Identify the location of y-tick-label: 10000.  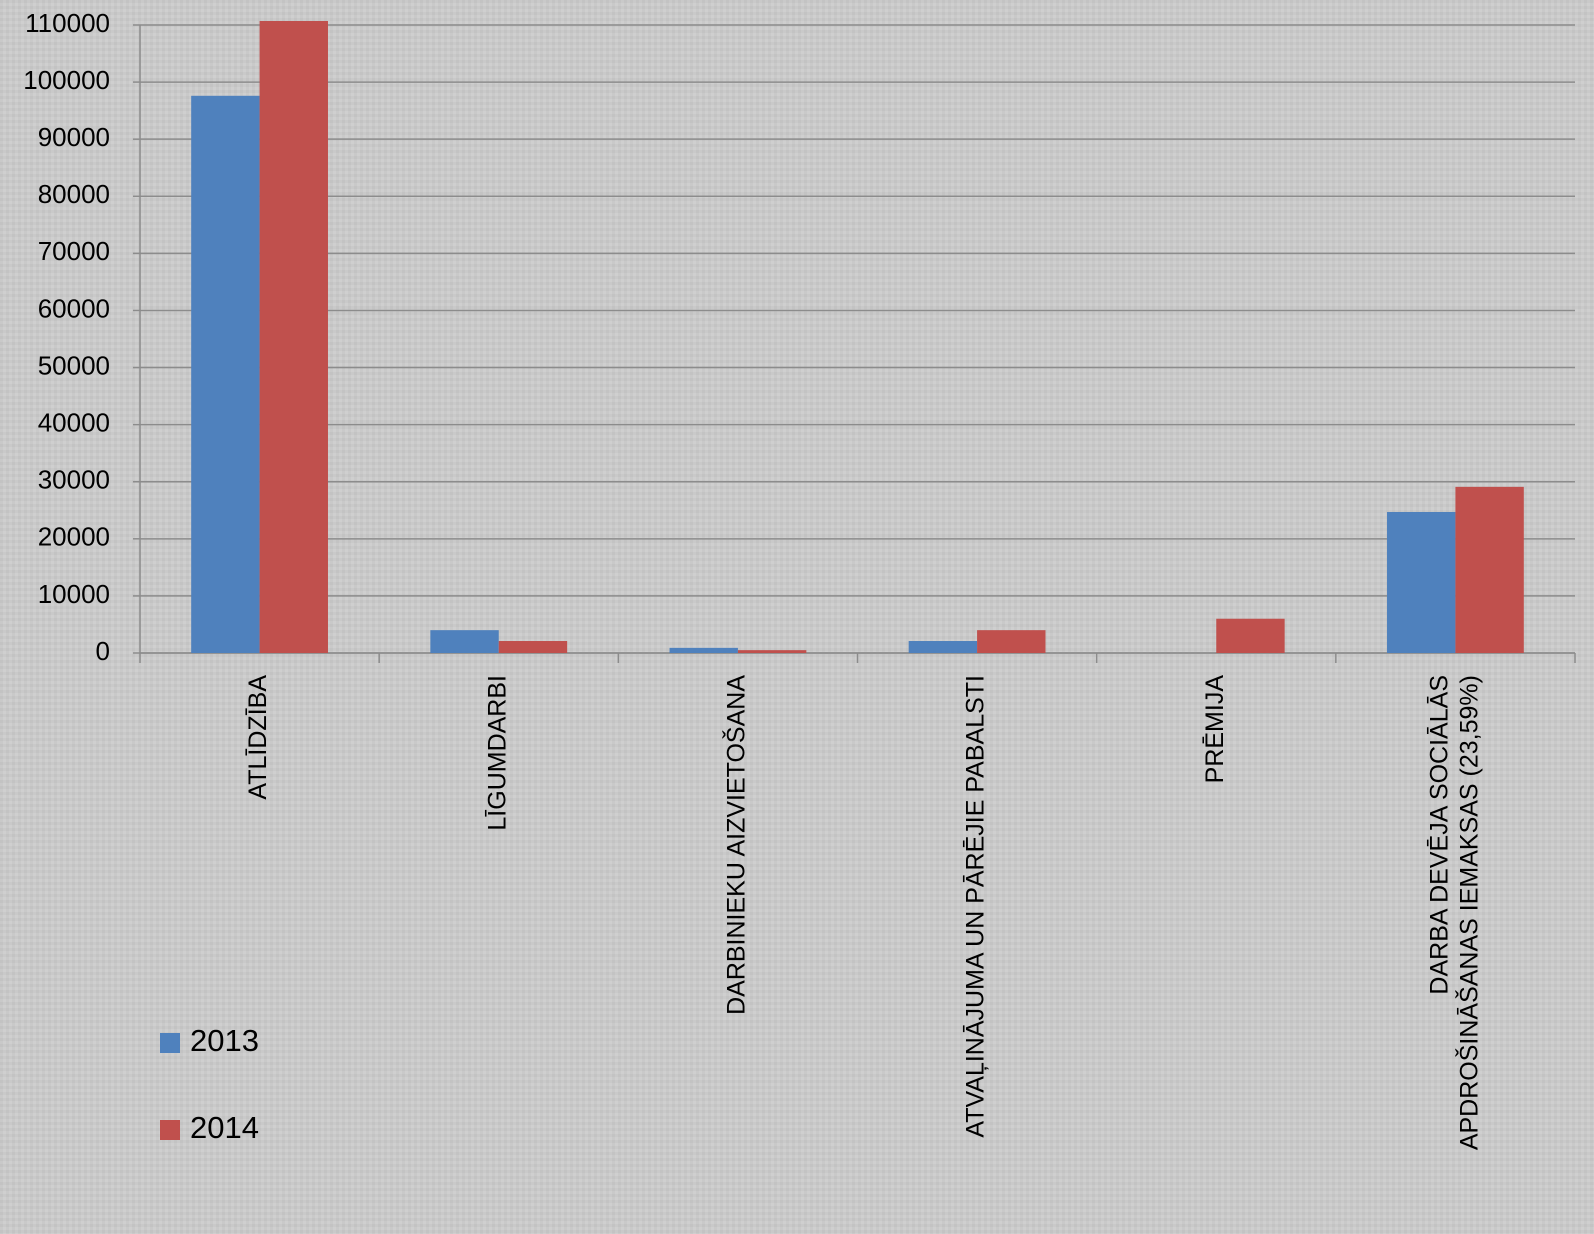
(74, 594).